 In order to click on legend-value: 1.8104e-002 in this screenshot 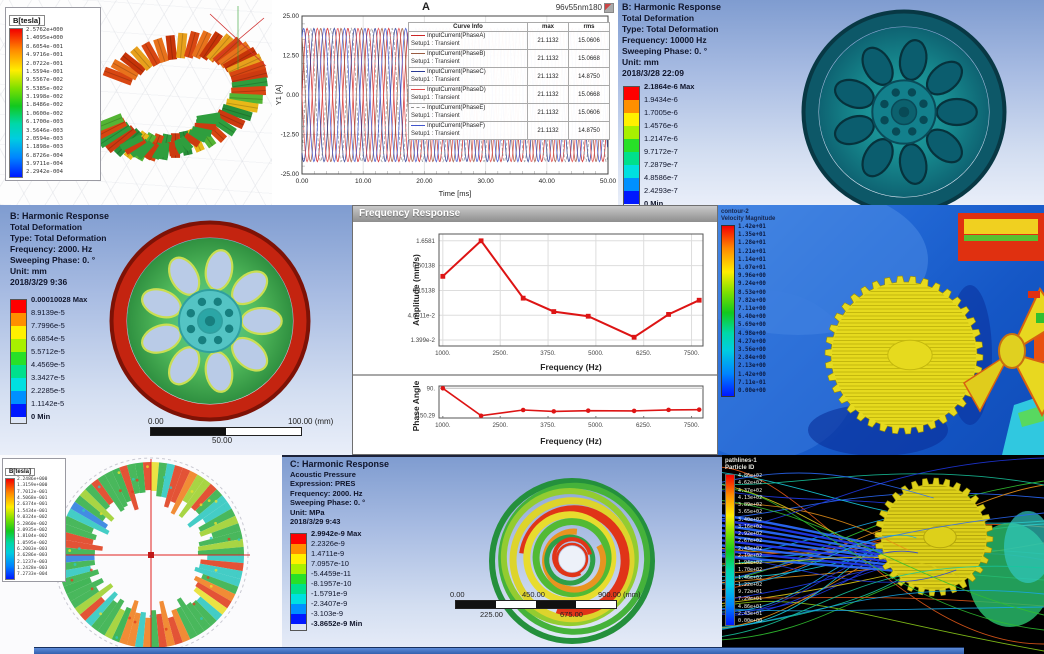, I will do `click(32, 537)`.